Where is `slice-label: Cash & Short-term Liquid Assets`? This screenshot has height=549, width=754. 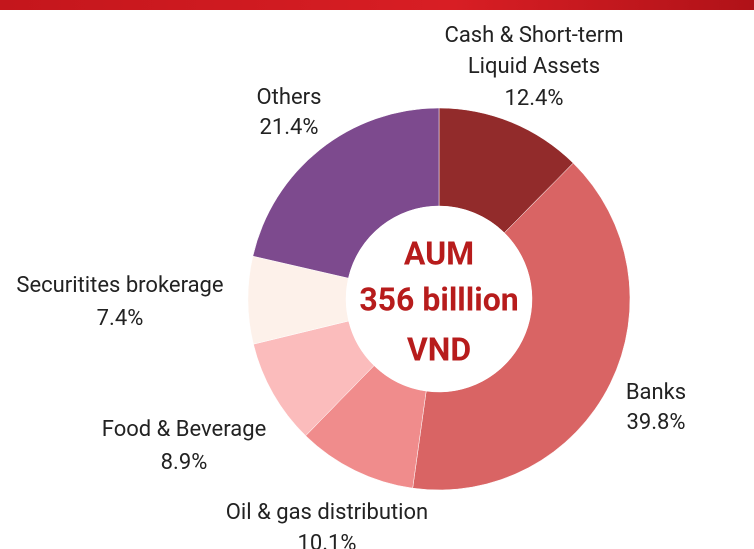
slice-label: Cash & Short-term Liquid Assets is located at coordinates (534, 51).